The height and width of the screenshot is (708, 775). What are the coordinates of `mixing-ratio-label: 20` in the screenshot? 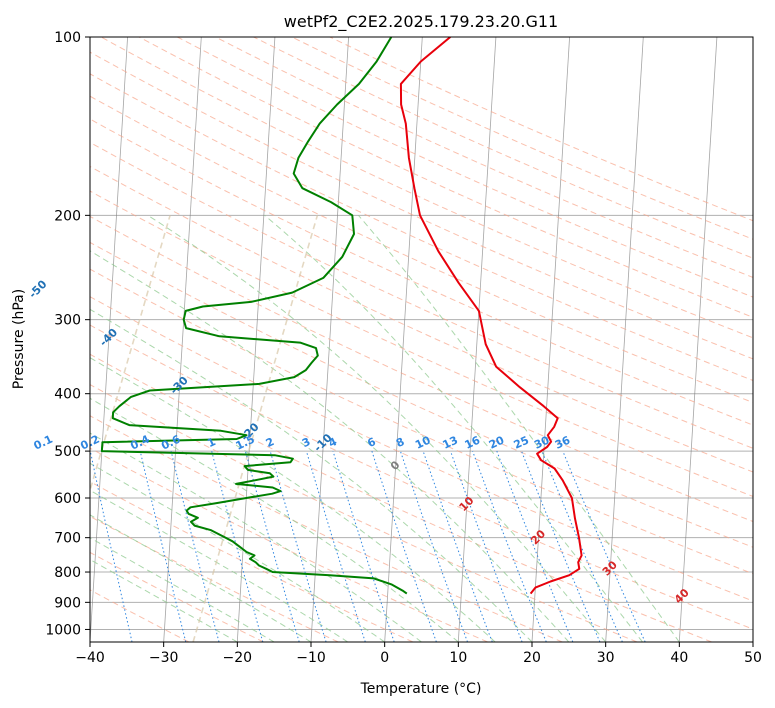 It's located at (497, 442).